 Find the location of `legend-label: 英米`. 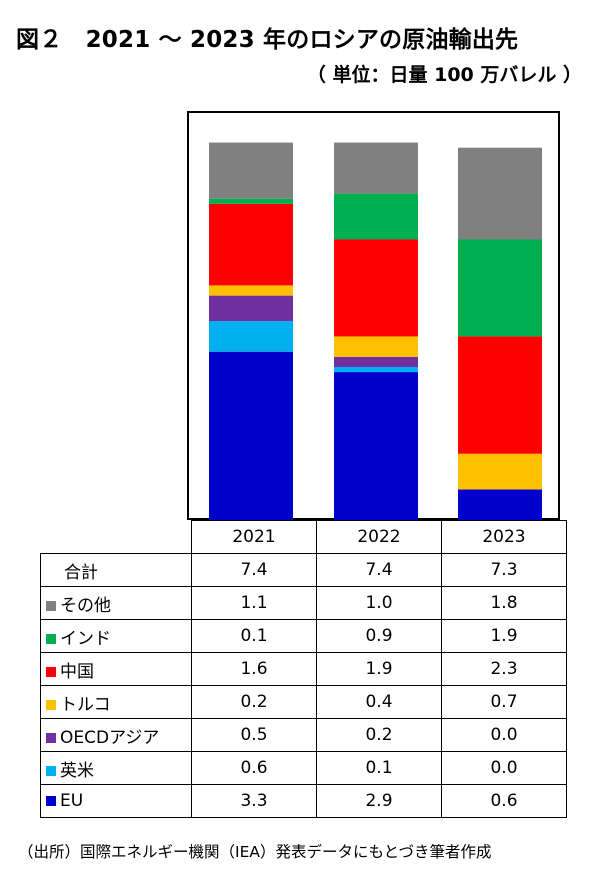

legend-label: 英米 is located at coordinates (77, 770).